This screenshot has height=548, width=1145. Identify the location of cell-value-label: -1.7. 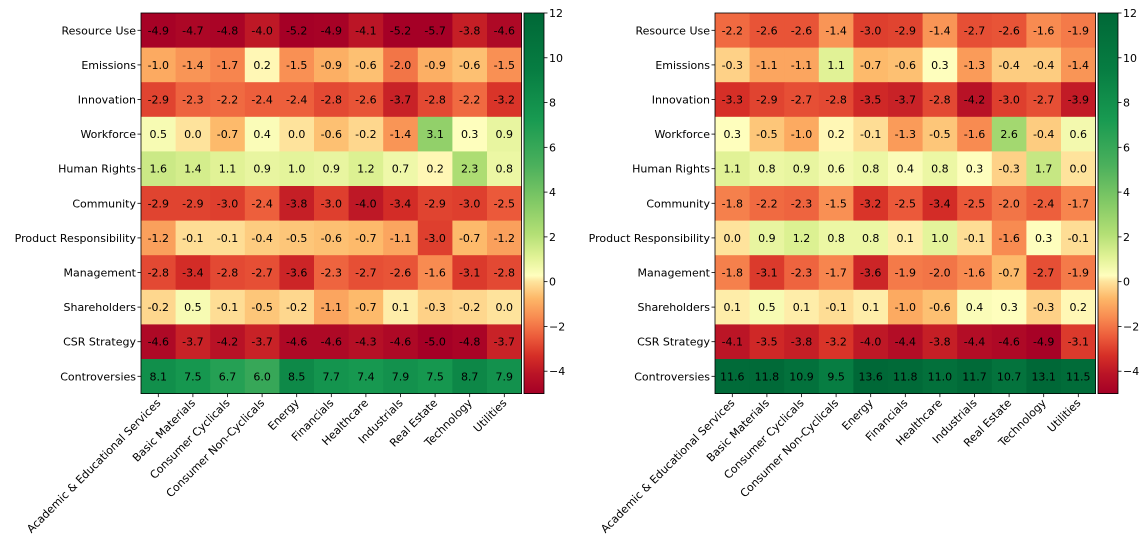
(835, 273).